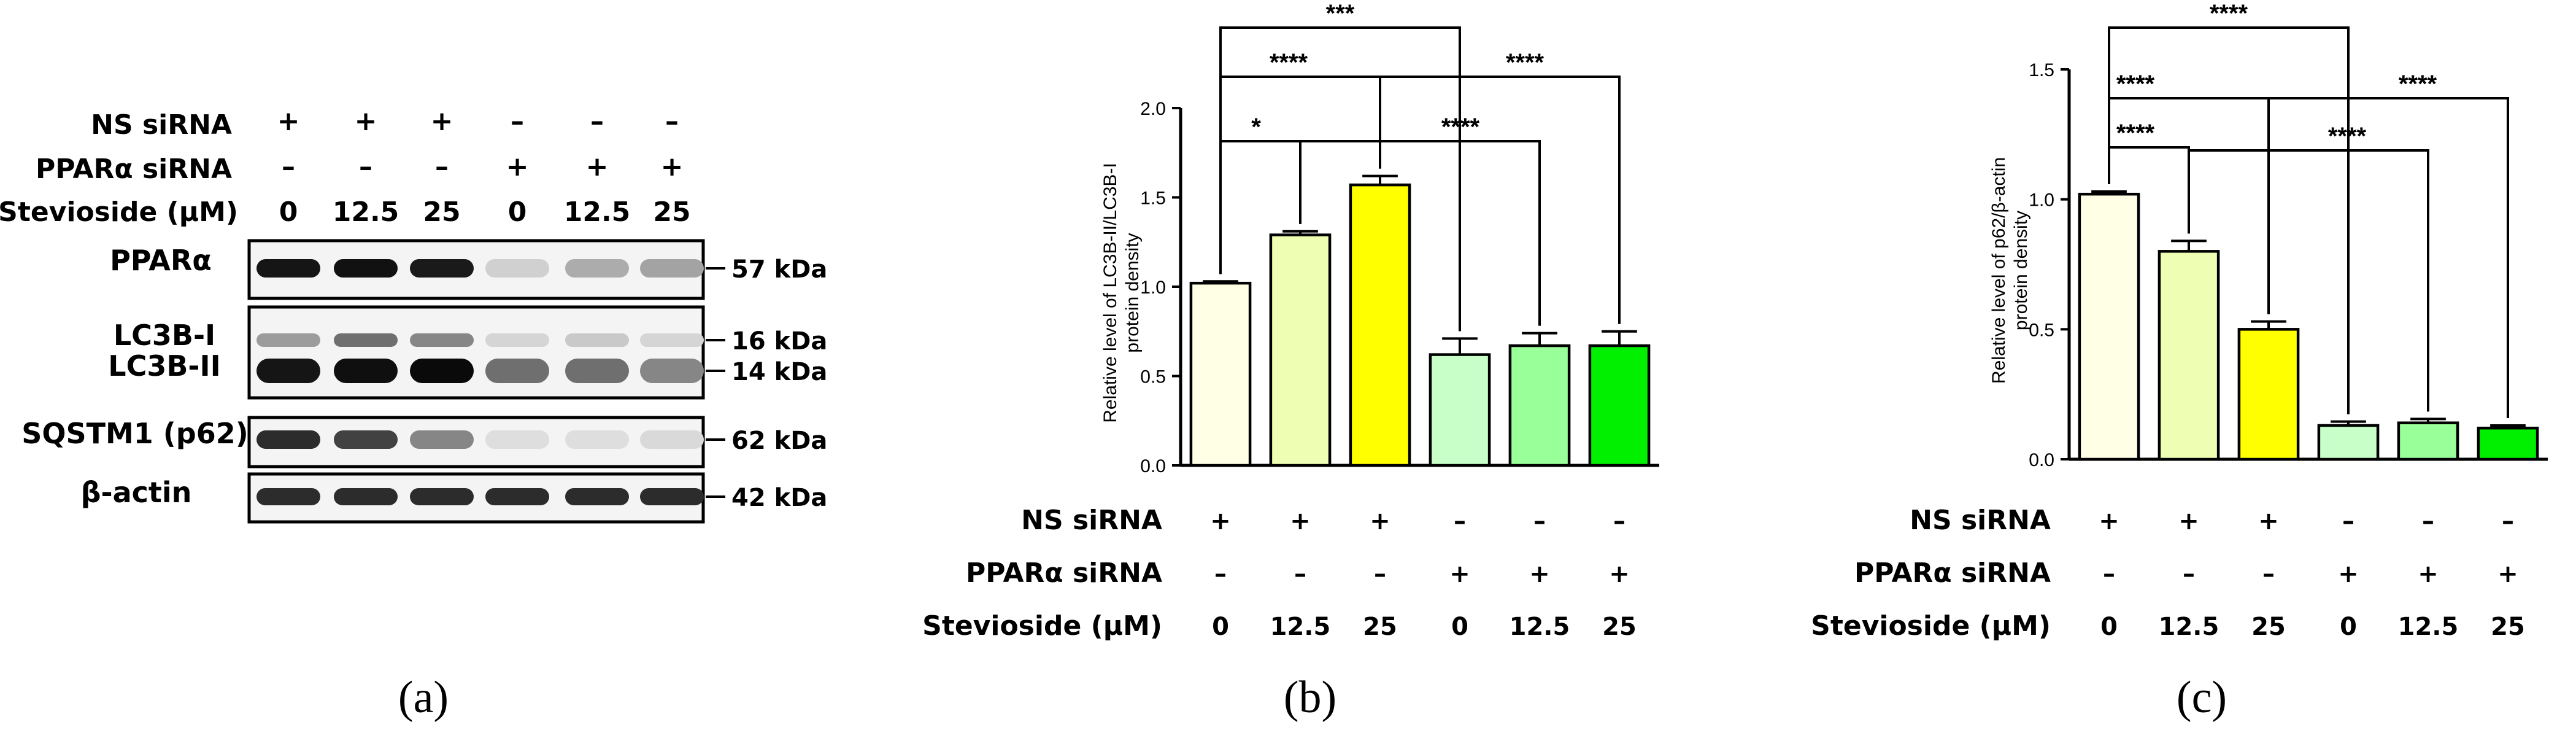 The height and width of the screenshot is (738, 2576). What do you see at coordinates (597, 212) in the screenshot?
I see `wb-dose-value: 12.5` at bounding box center [597, 212].